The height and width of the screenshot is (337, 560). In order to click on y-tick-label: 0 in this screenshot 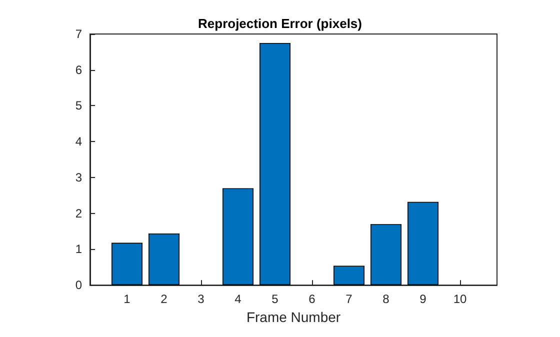, I will do `click(78, 285)`.